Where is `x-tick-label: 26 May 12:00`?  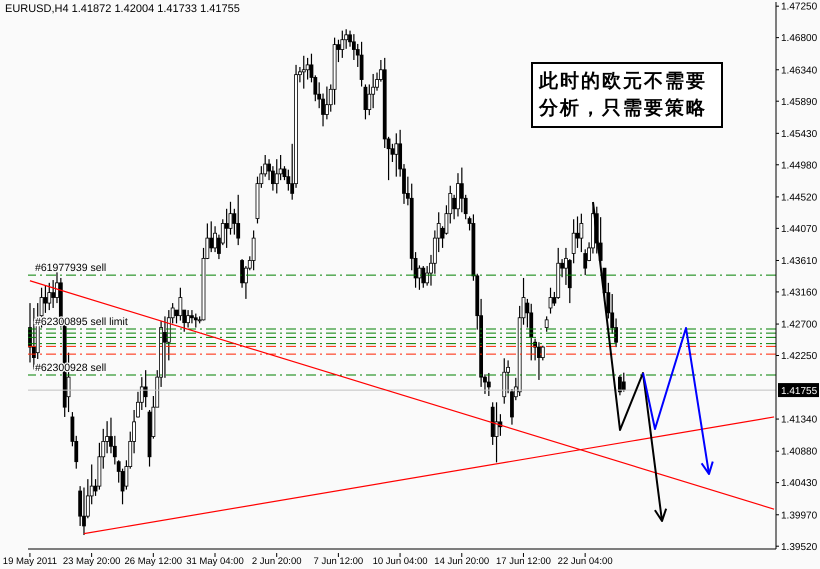 x-tick-label: 26 May 12:00 is located at coordinates (153, 561).